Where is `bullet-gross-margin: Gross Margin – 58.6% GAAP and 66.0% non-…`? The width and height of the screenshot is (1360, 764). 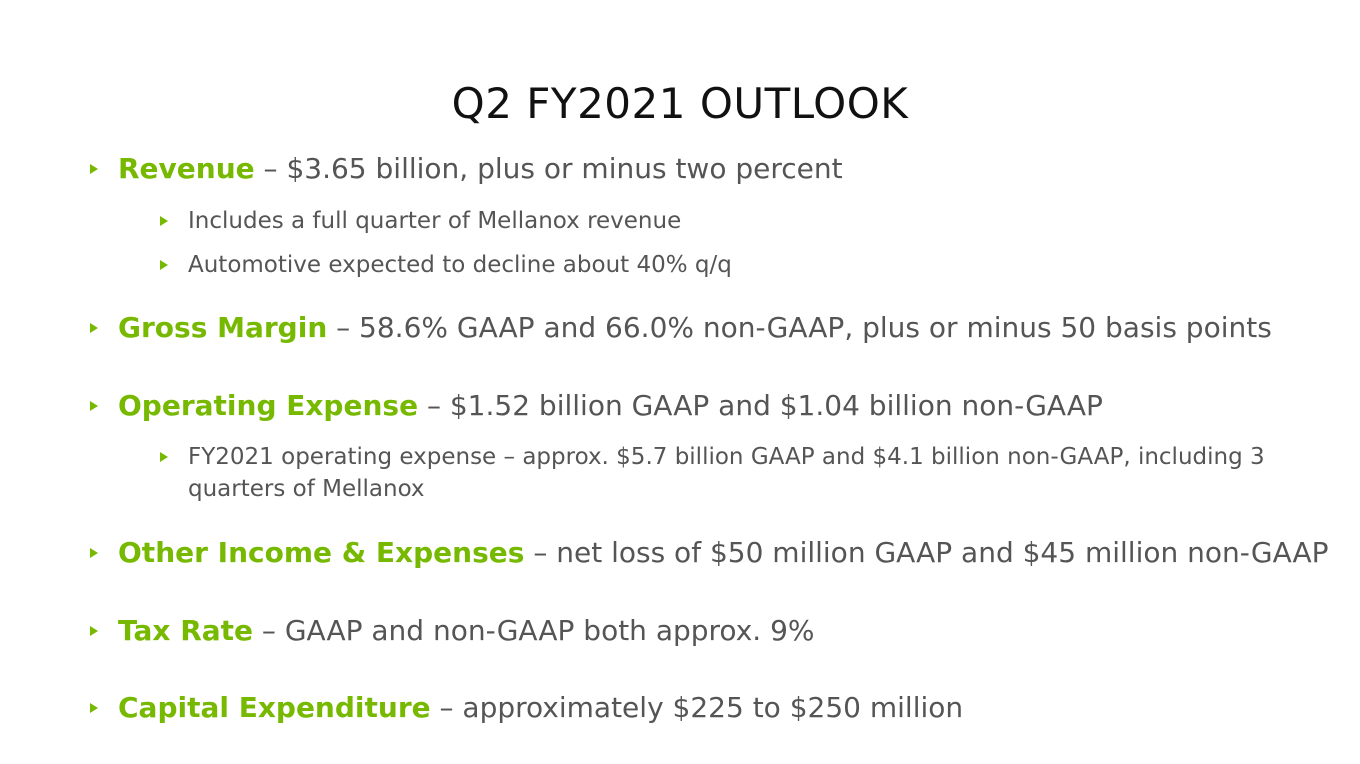 bullet-gross-margin: Gross Margin – 58.6% GAAP and 66.0% non-… is located at coordinates (700, 328).